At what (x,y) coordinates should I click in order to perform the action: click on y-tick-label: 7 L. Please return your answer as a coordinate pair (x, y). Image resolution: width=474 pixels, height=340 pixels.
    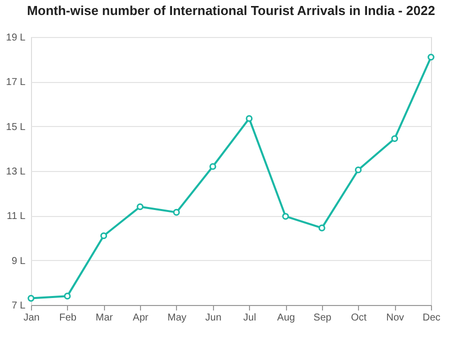
    Looking at the image, I should click on (19, 306).